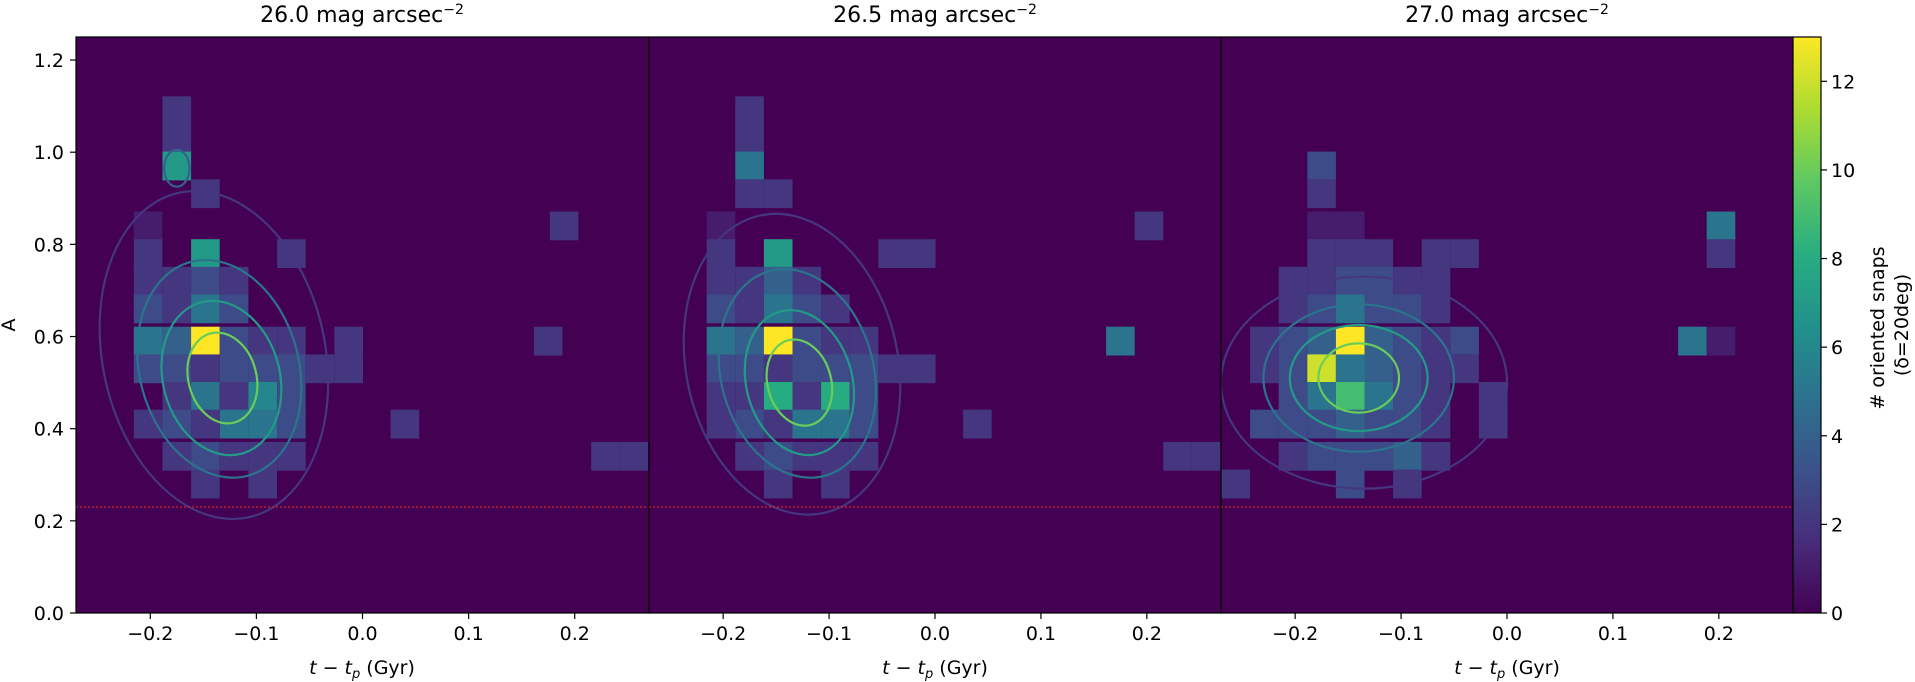 The image size is (1915, 682). What do you see at coordinates (1838, 348) in the screenshot?
I see `colorbar-ticks: 0 2 4 6 8 10 12` at bounding box center [1838, 348].